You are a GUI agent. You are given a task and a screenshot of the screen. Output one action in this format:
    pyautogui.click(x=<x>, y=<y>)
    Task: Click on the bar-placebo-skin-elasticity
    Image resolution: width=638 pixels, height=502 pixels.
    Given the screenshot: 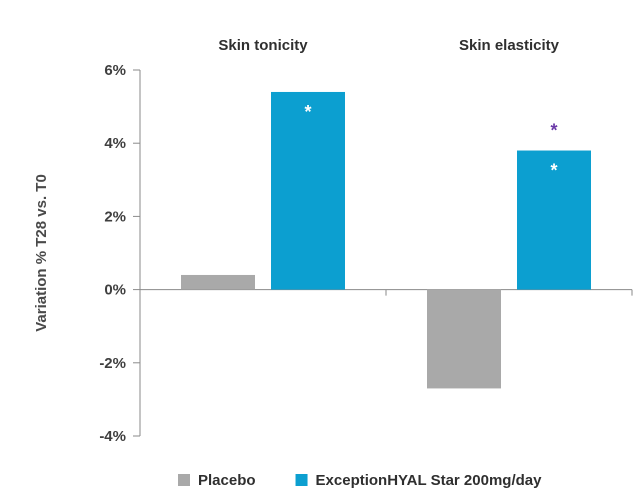 What is the action you would take?
    pyautogui.click(x=464, y=339)
    